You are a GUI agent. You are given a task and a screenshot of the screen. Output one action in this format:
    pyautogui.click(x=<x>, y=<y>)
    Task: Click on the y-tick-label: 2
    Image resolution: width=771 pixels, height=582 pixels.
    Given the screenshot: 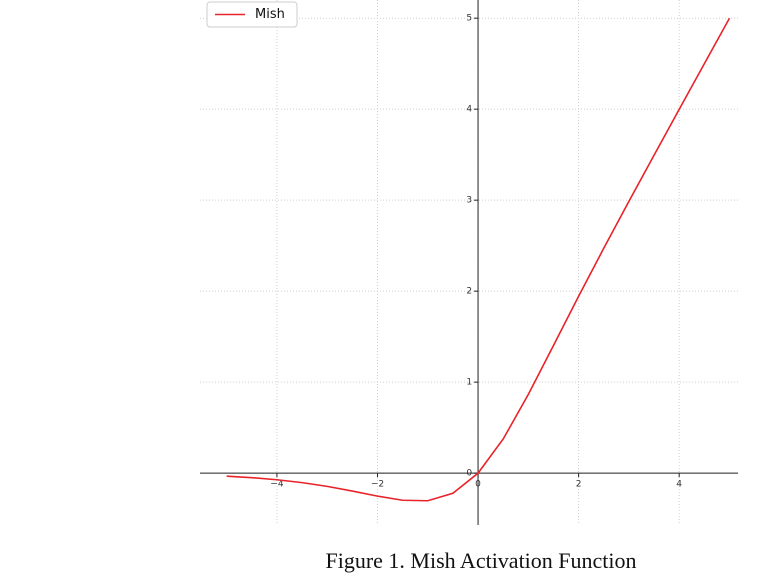 What is the action you would take?
    pyautogui.click(x=469, y=292)
    